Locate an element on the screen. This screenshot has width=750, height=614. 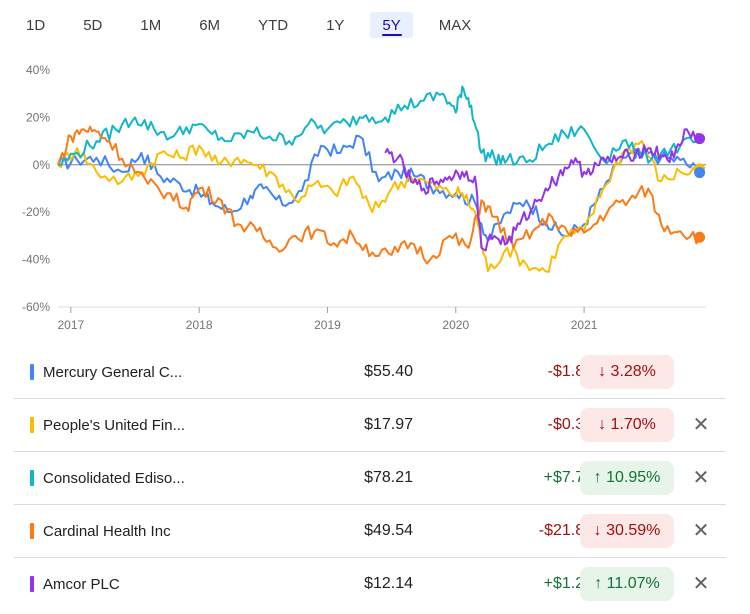
tab-6m: 6M is located at coordinates (210, 25).